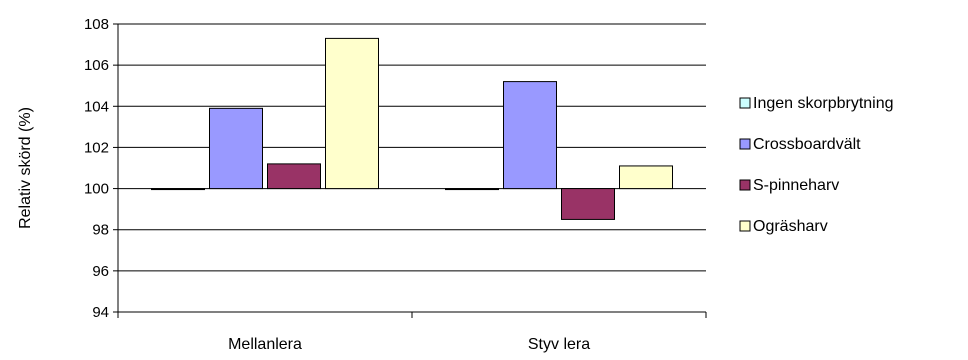  I want to click on category-labels: Mellanlera Styv lera, so click(409, 344).